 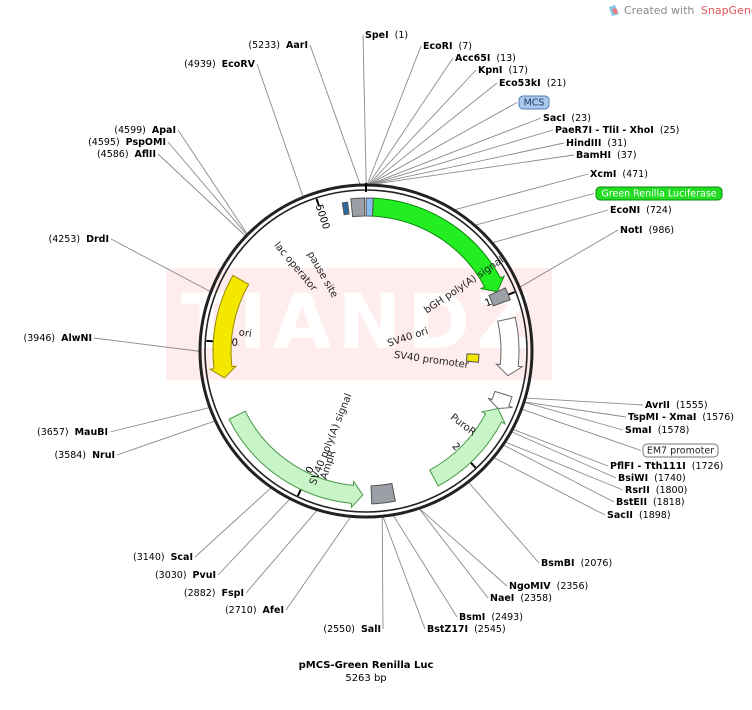 What do you see at coordinates (596, 143) in the screenshot?
I see `site-label: HindIII (31)` at bounding box center [596, 143].